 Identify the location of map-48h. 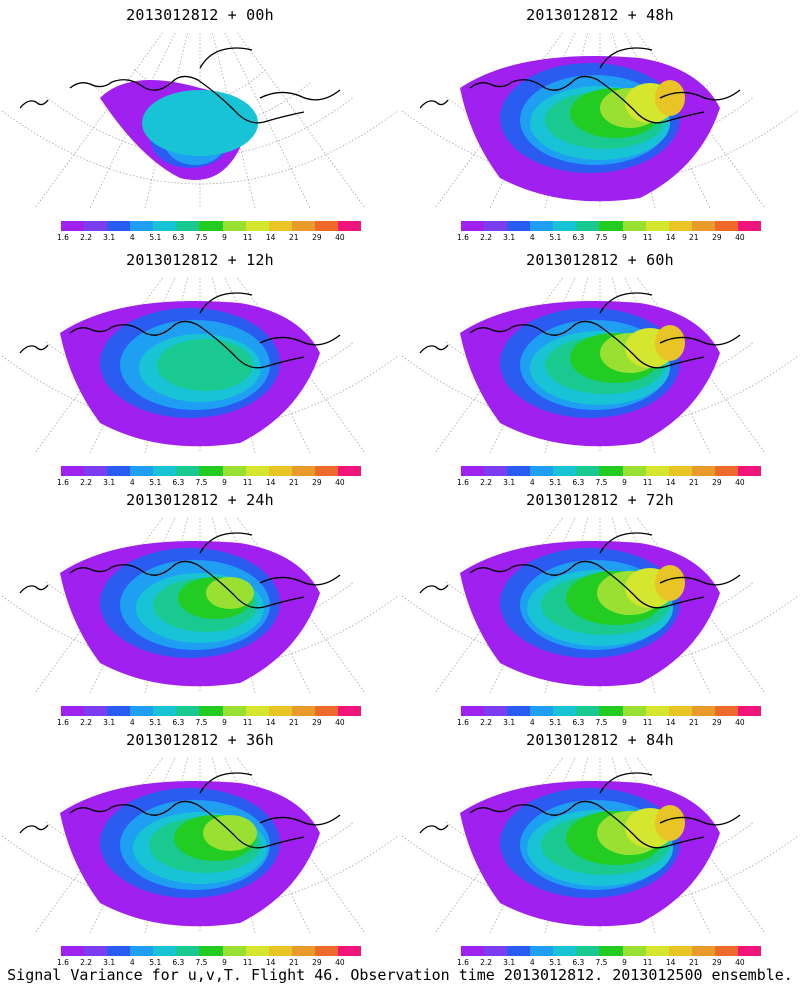
(600, 120).